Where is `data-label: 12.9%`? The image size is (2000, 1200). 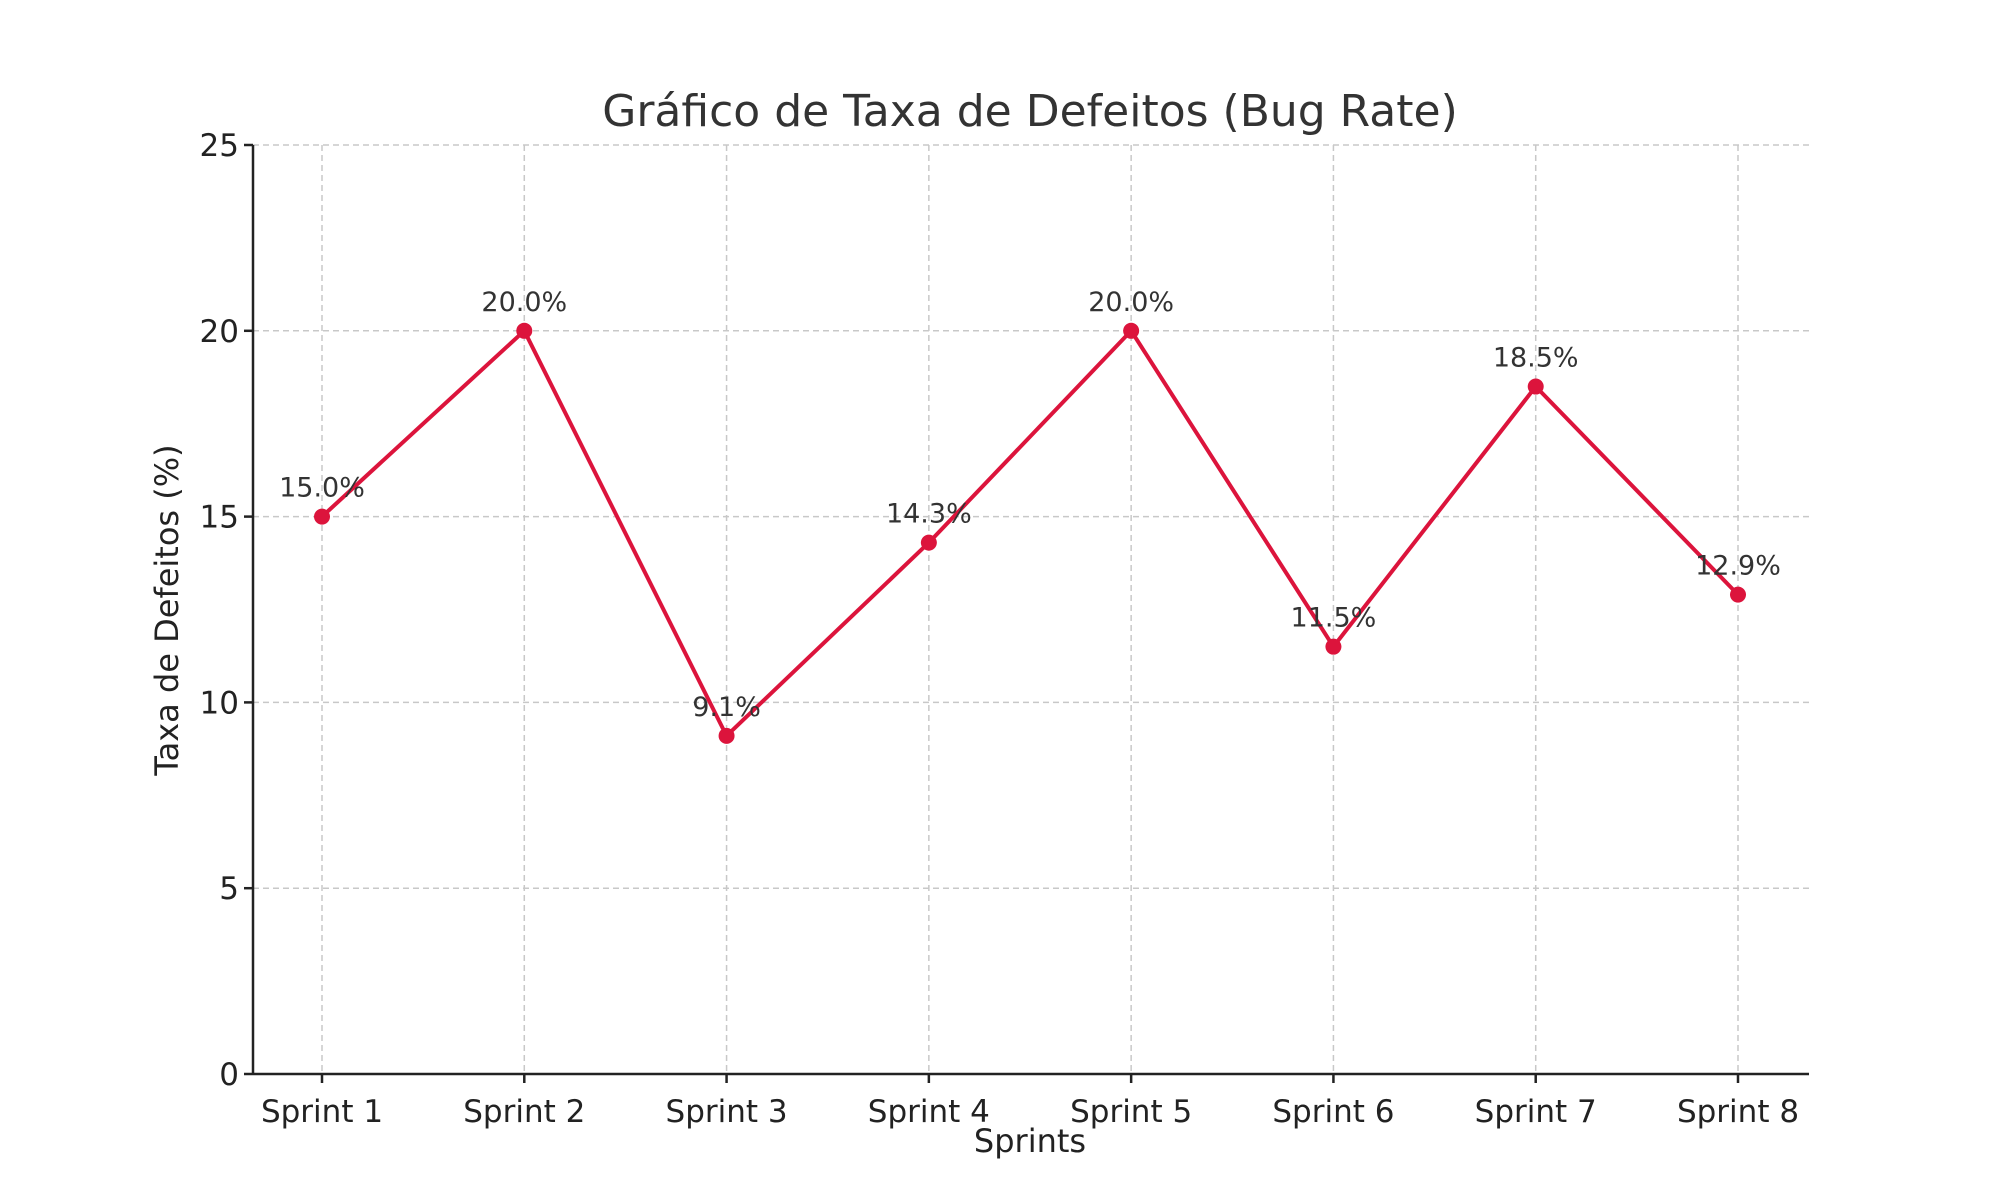 data-label: 12.9% is located at coordinates (1738, 566).